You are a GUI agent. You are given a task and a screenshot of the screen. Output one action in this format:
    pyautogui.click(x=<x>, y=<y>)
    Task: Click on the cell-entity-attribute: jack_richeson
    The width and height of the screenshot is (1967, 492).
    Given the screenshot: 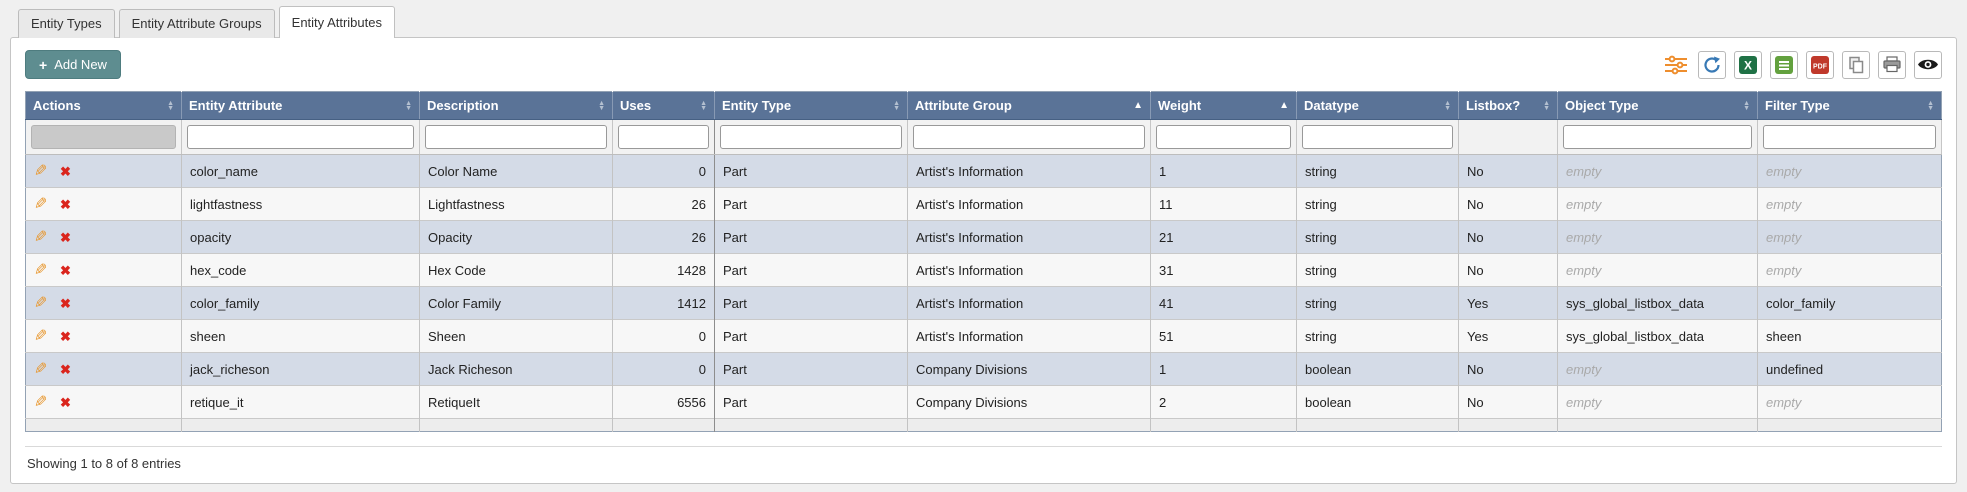 What is the action you would take?
    pyautogui.click(x=300, y=369)
    